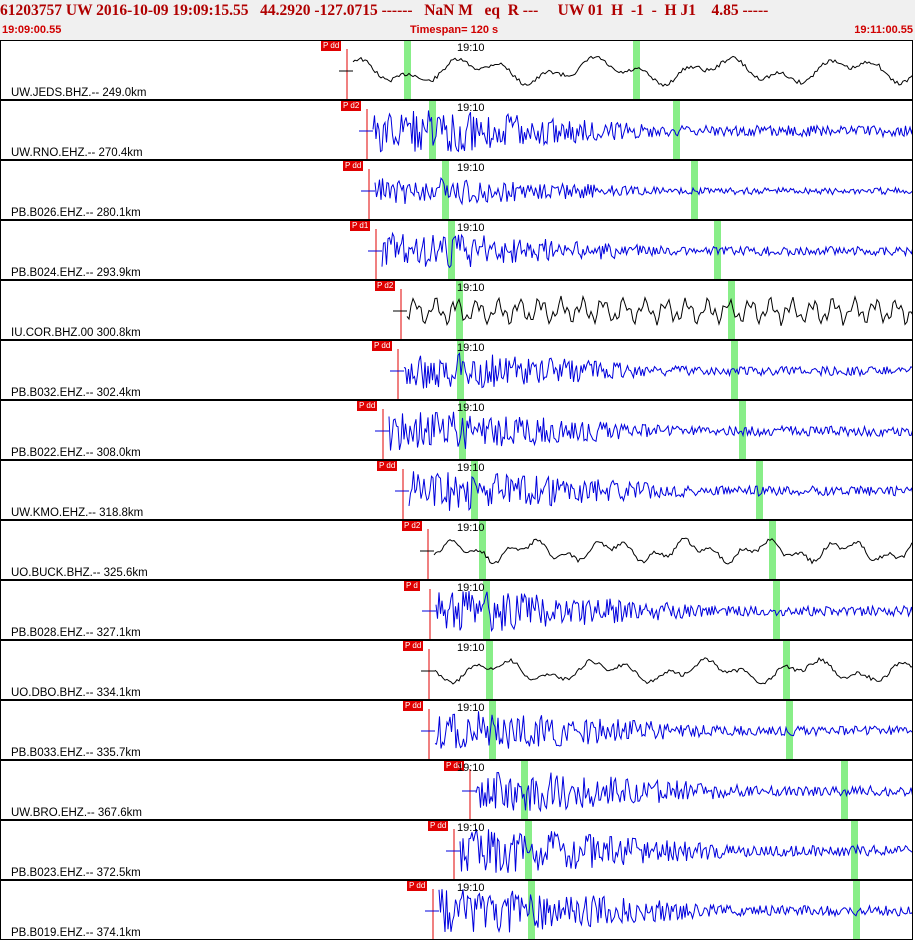 Image resolution: width=915 pixels, height=940 pixels. I want to click on timespan-label: Timespan= 120 s, so click(454, 30).